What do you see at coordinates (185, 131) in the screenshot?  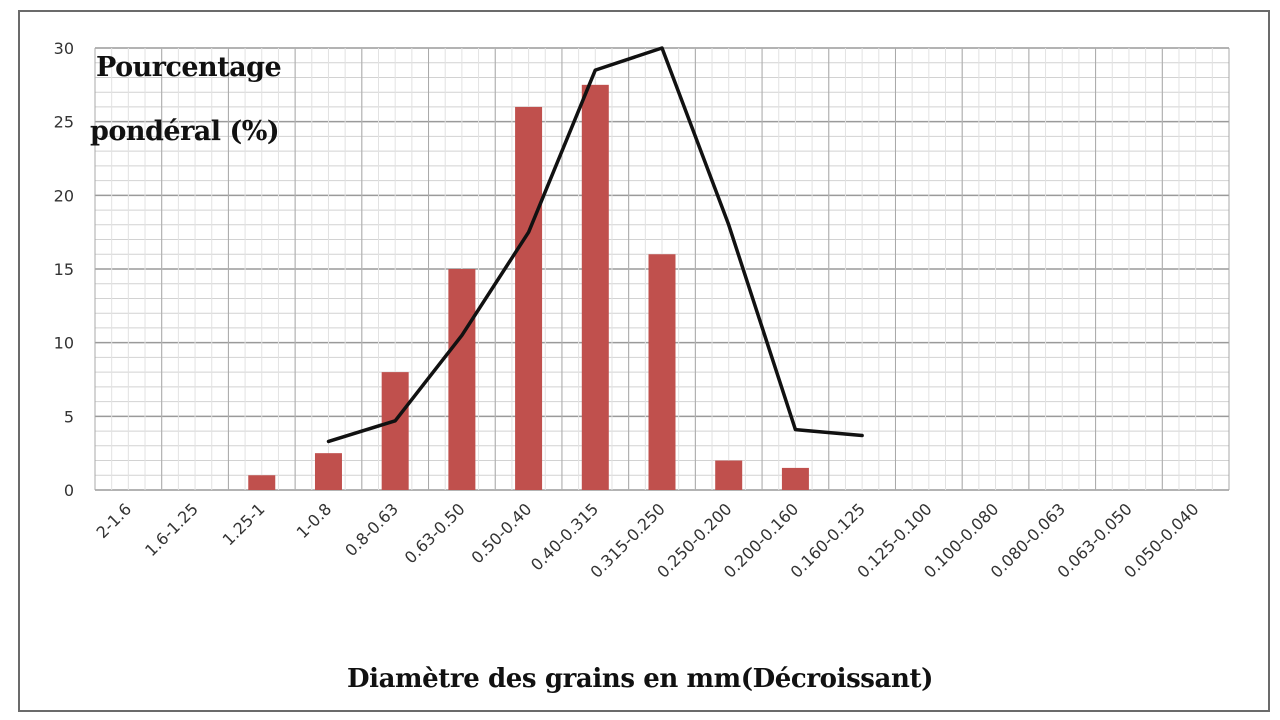 I see `y-axis-label-line2: pondéral (%)` at bounding box center [185, 131].